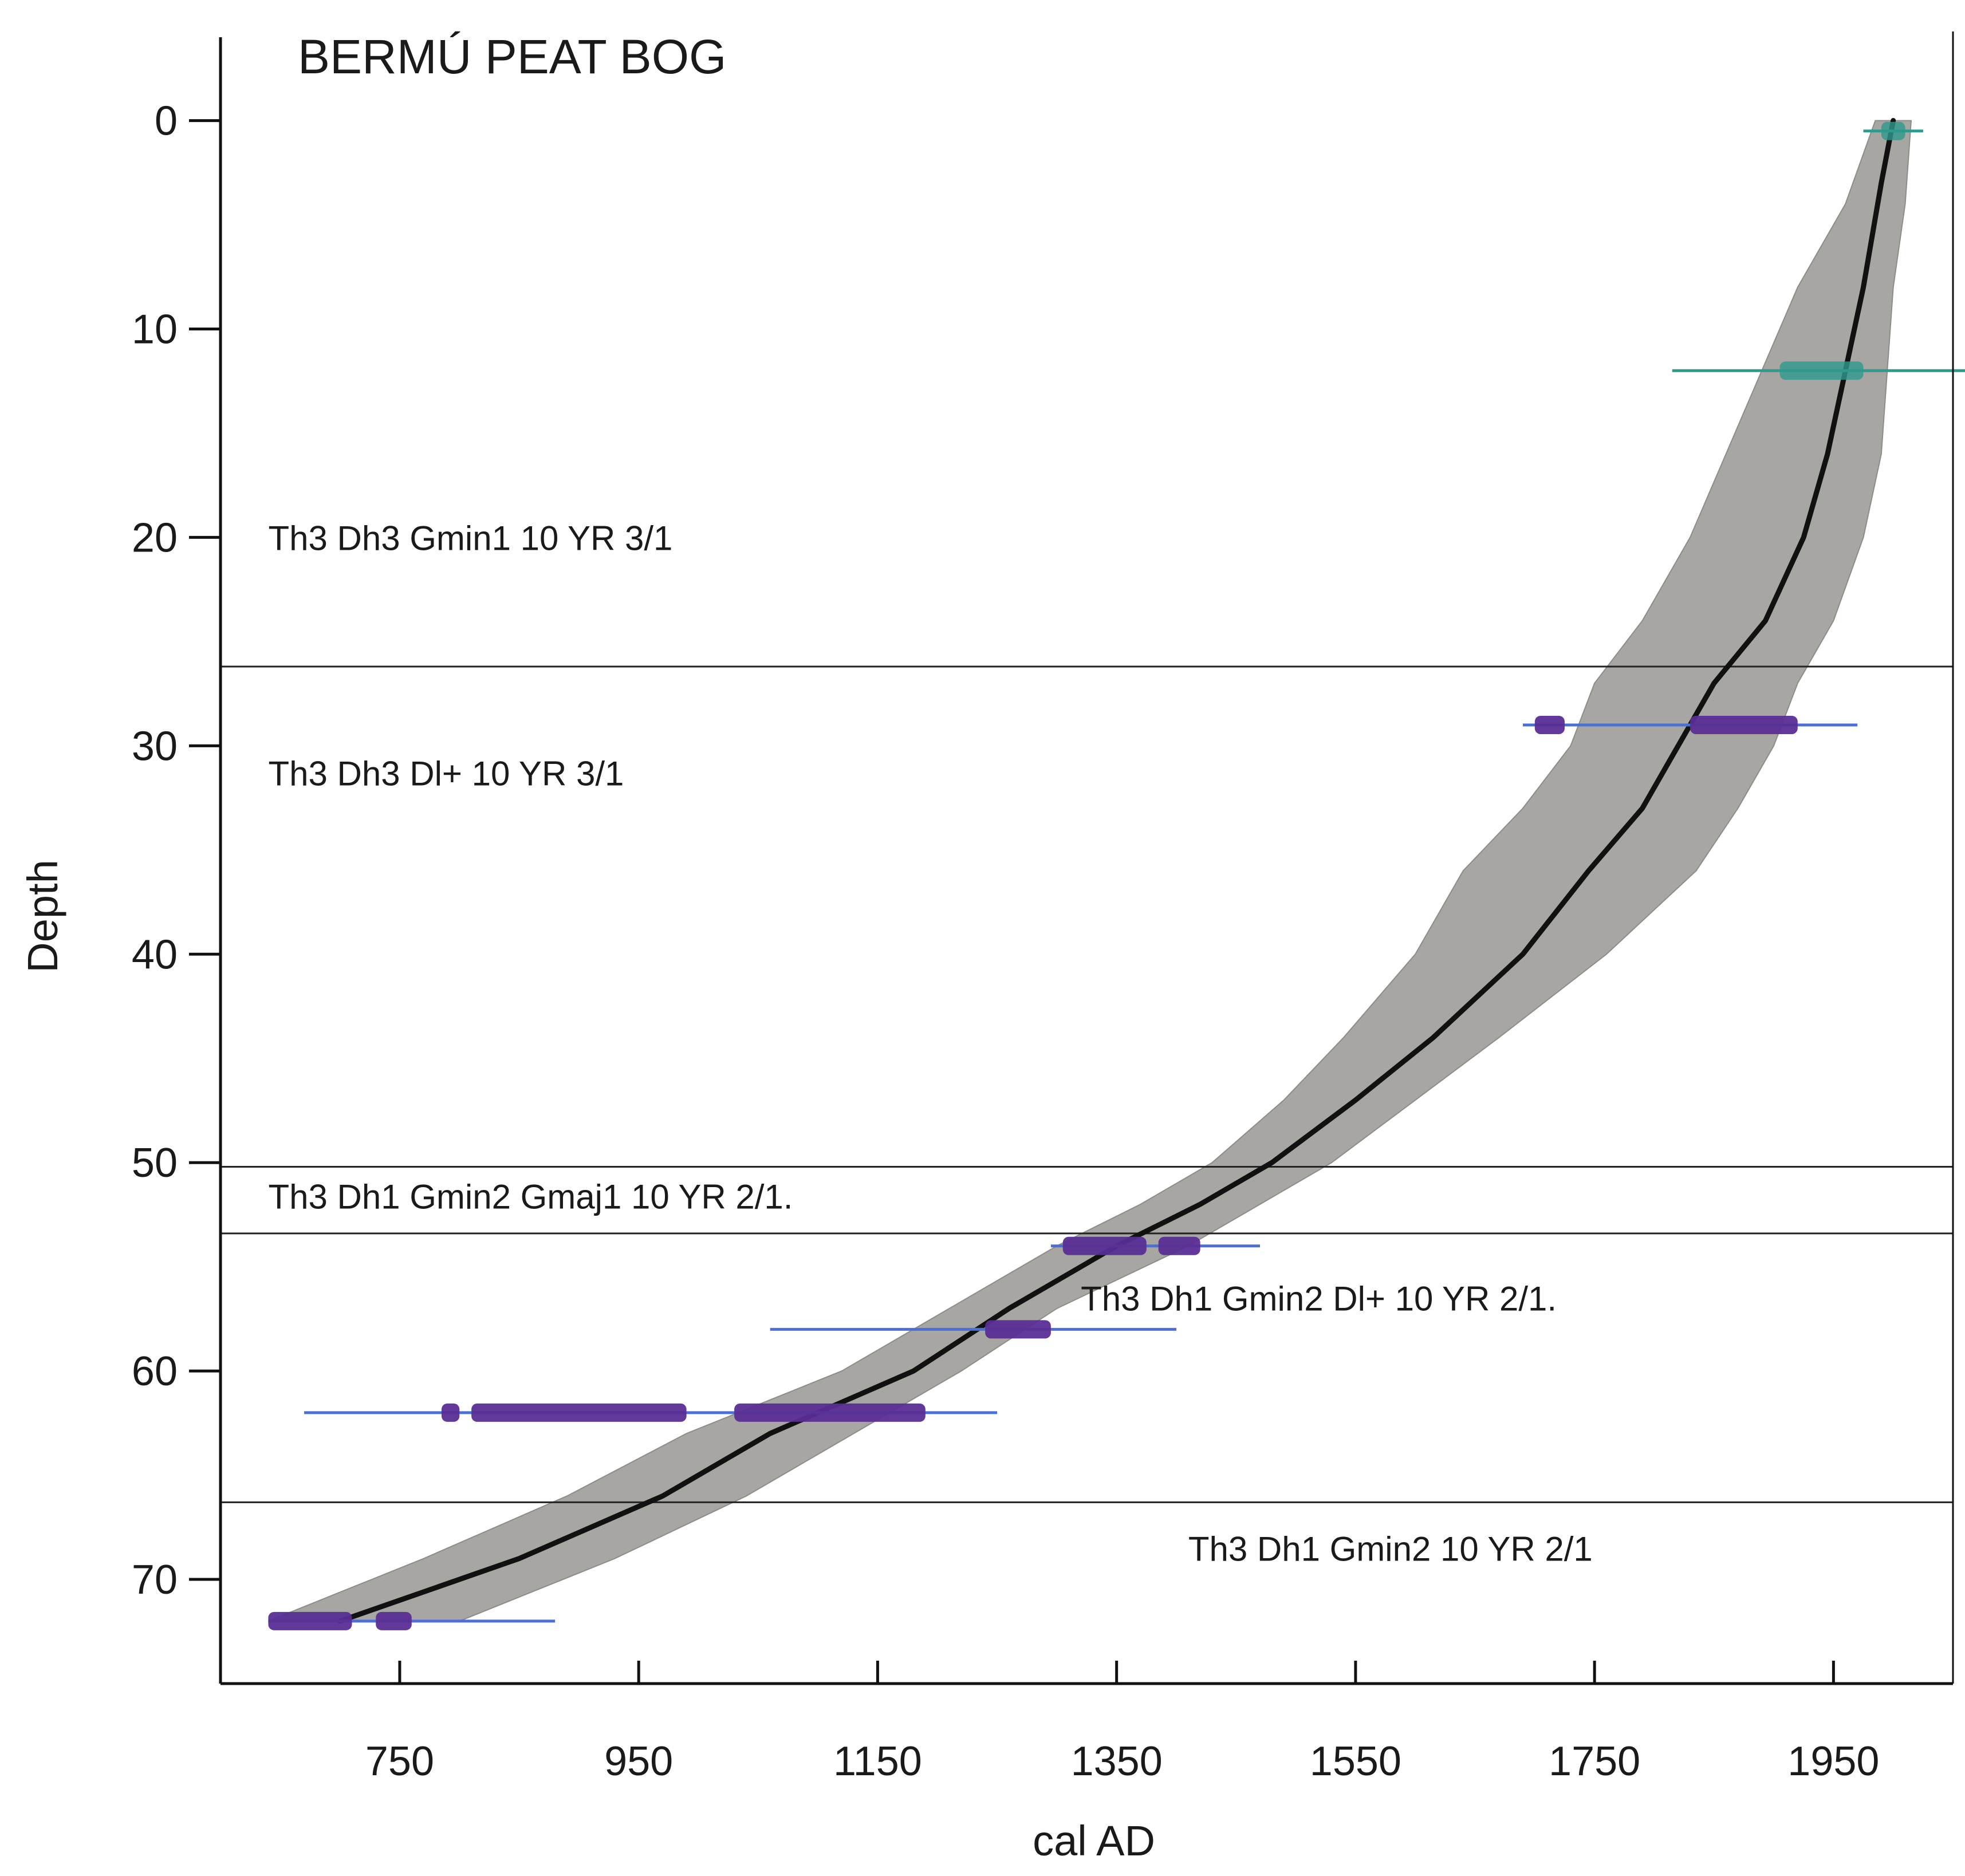  I want to click on unit-label: Th3 Dh1 Gmin2 Gmaj1 10 YR 2/1., so click(530, 1196).